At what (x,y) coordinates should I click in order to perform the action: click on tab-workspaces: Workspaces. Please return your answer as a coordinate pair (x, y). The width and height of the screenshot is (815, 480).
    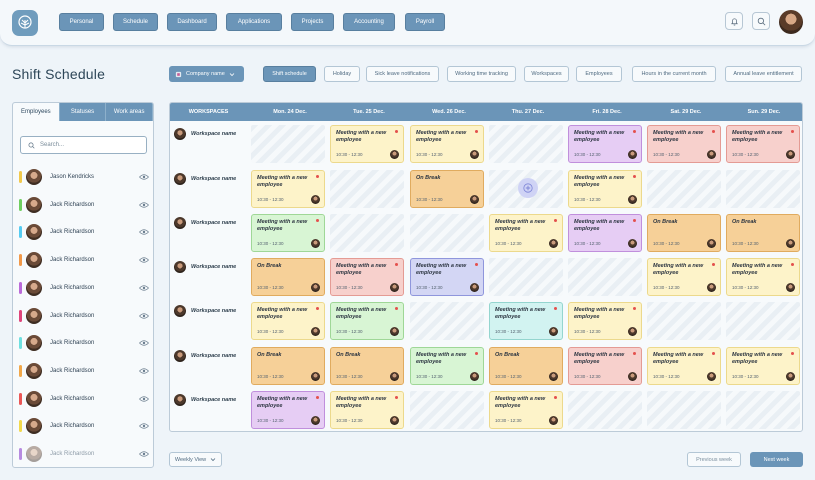
    Looking at the image, I should click on (546, 74).